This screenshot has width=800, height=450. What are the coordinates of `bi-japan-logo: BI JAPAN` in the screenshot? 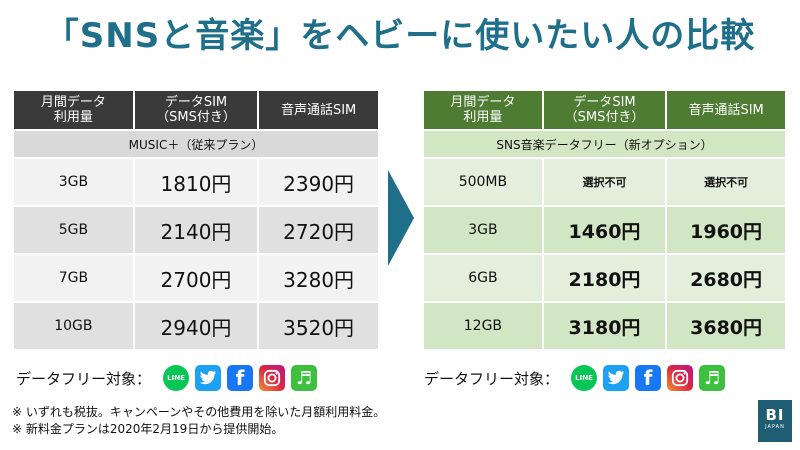 It's located at (775, 421).